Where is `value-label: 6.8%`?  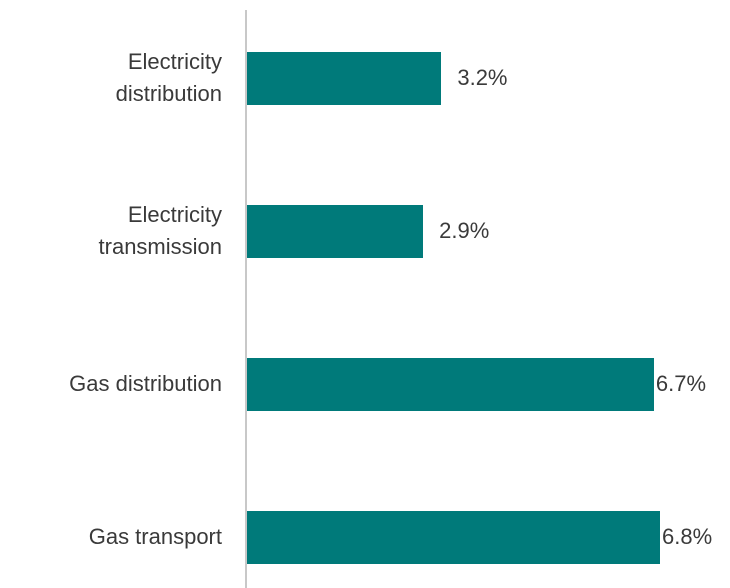
value-label: 6.8% is located at coordinates (687, 536).